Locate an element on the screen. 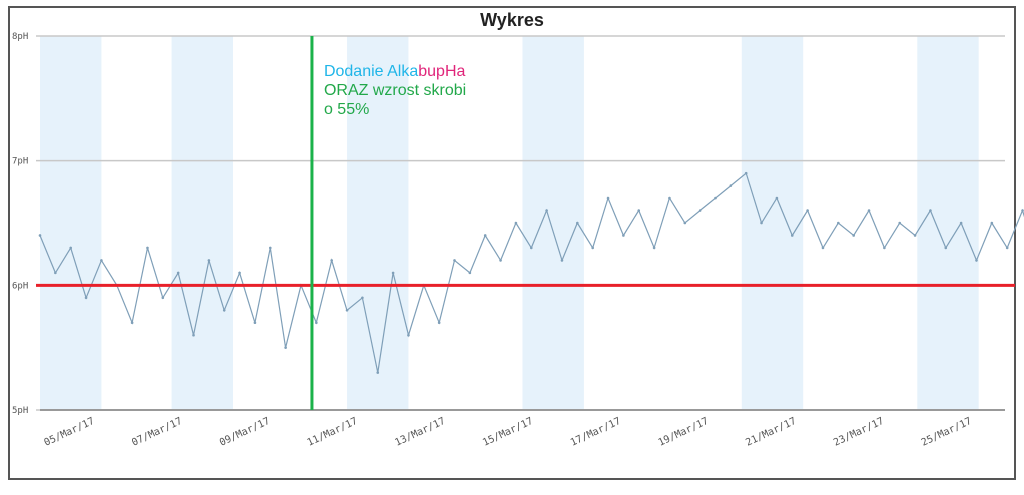  x-tick-label-1: 07/Mar/17 is located at coordinates (157, 432).